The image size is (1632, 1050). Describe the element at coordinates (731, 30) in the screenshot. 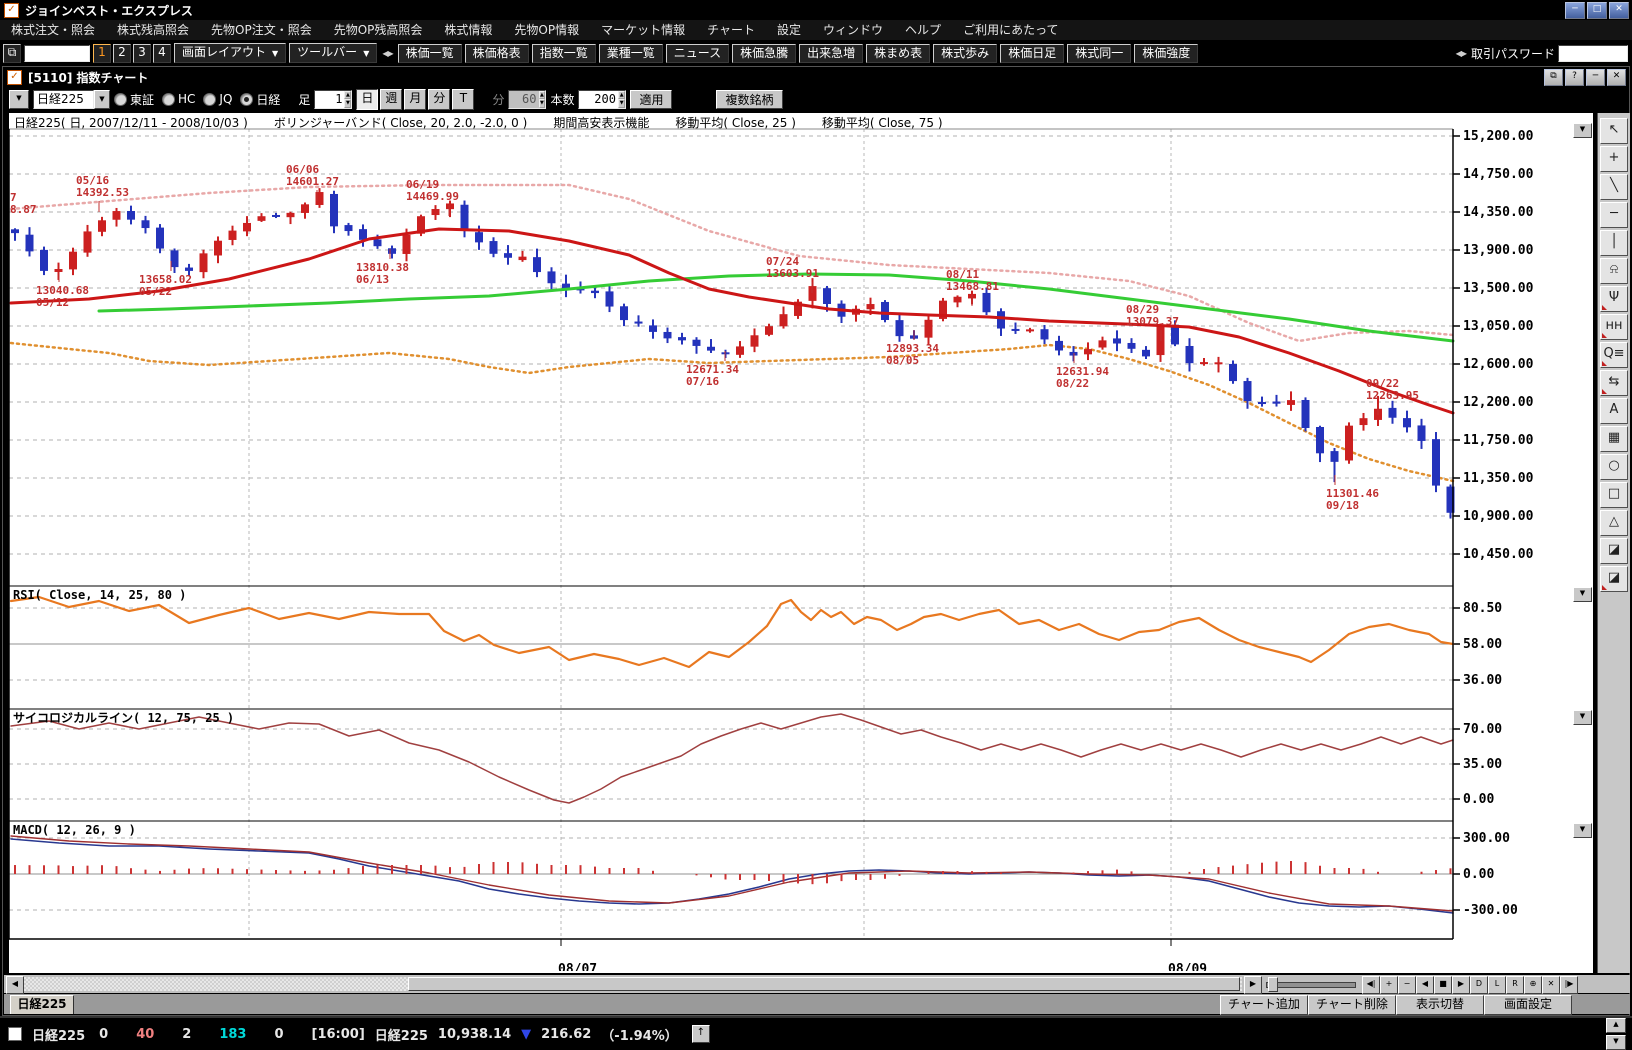

I see `menu-item-チャート: チャート` at that location.